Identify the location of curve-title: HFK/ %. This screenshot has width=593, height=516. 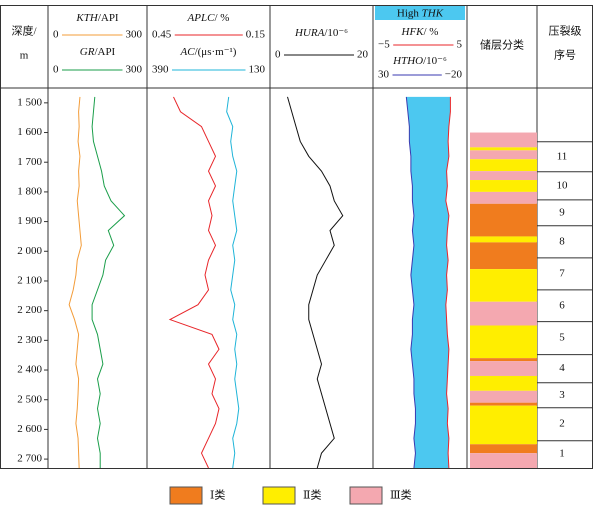
(420, 32).